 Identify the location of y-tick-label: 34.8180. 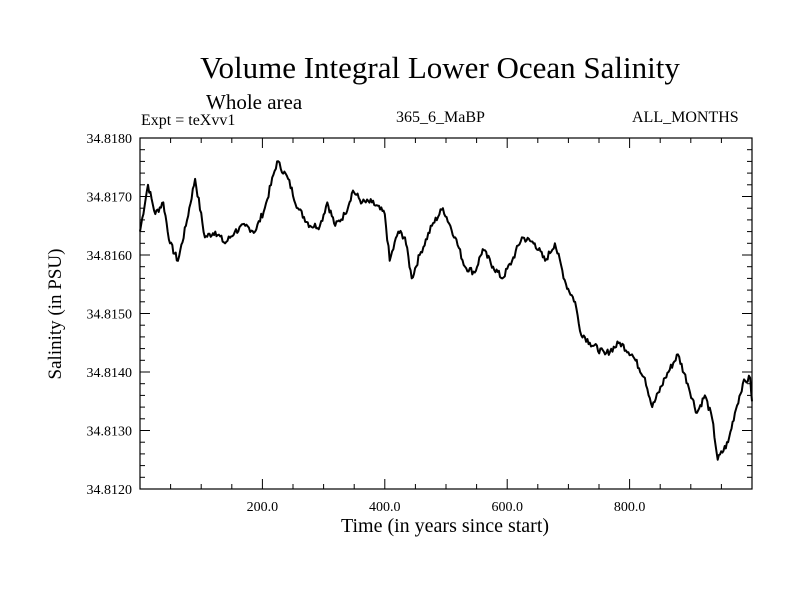
(110, 139).